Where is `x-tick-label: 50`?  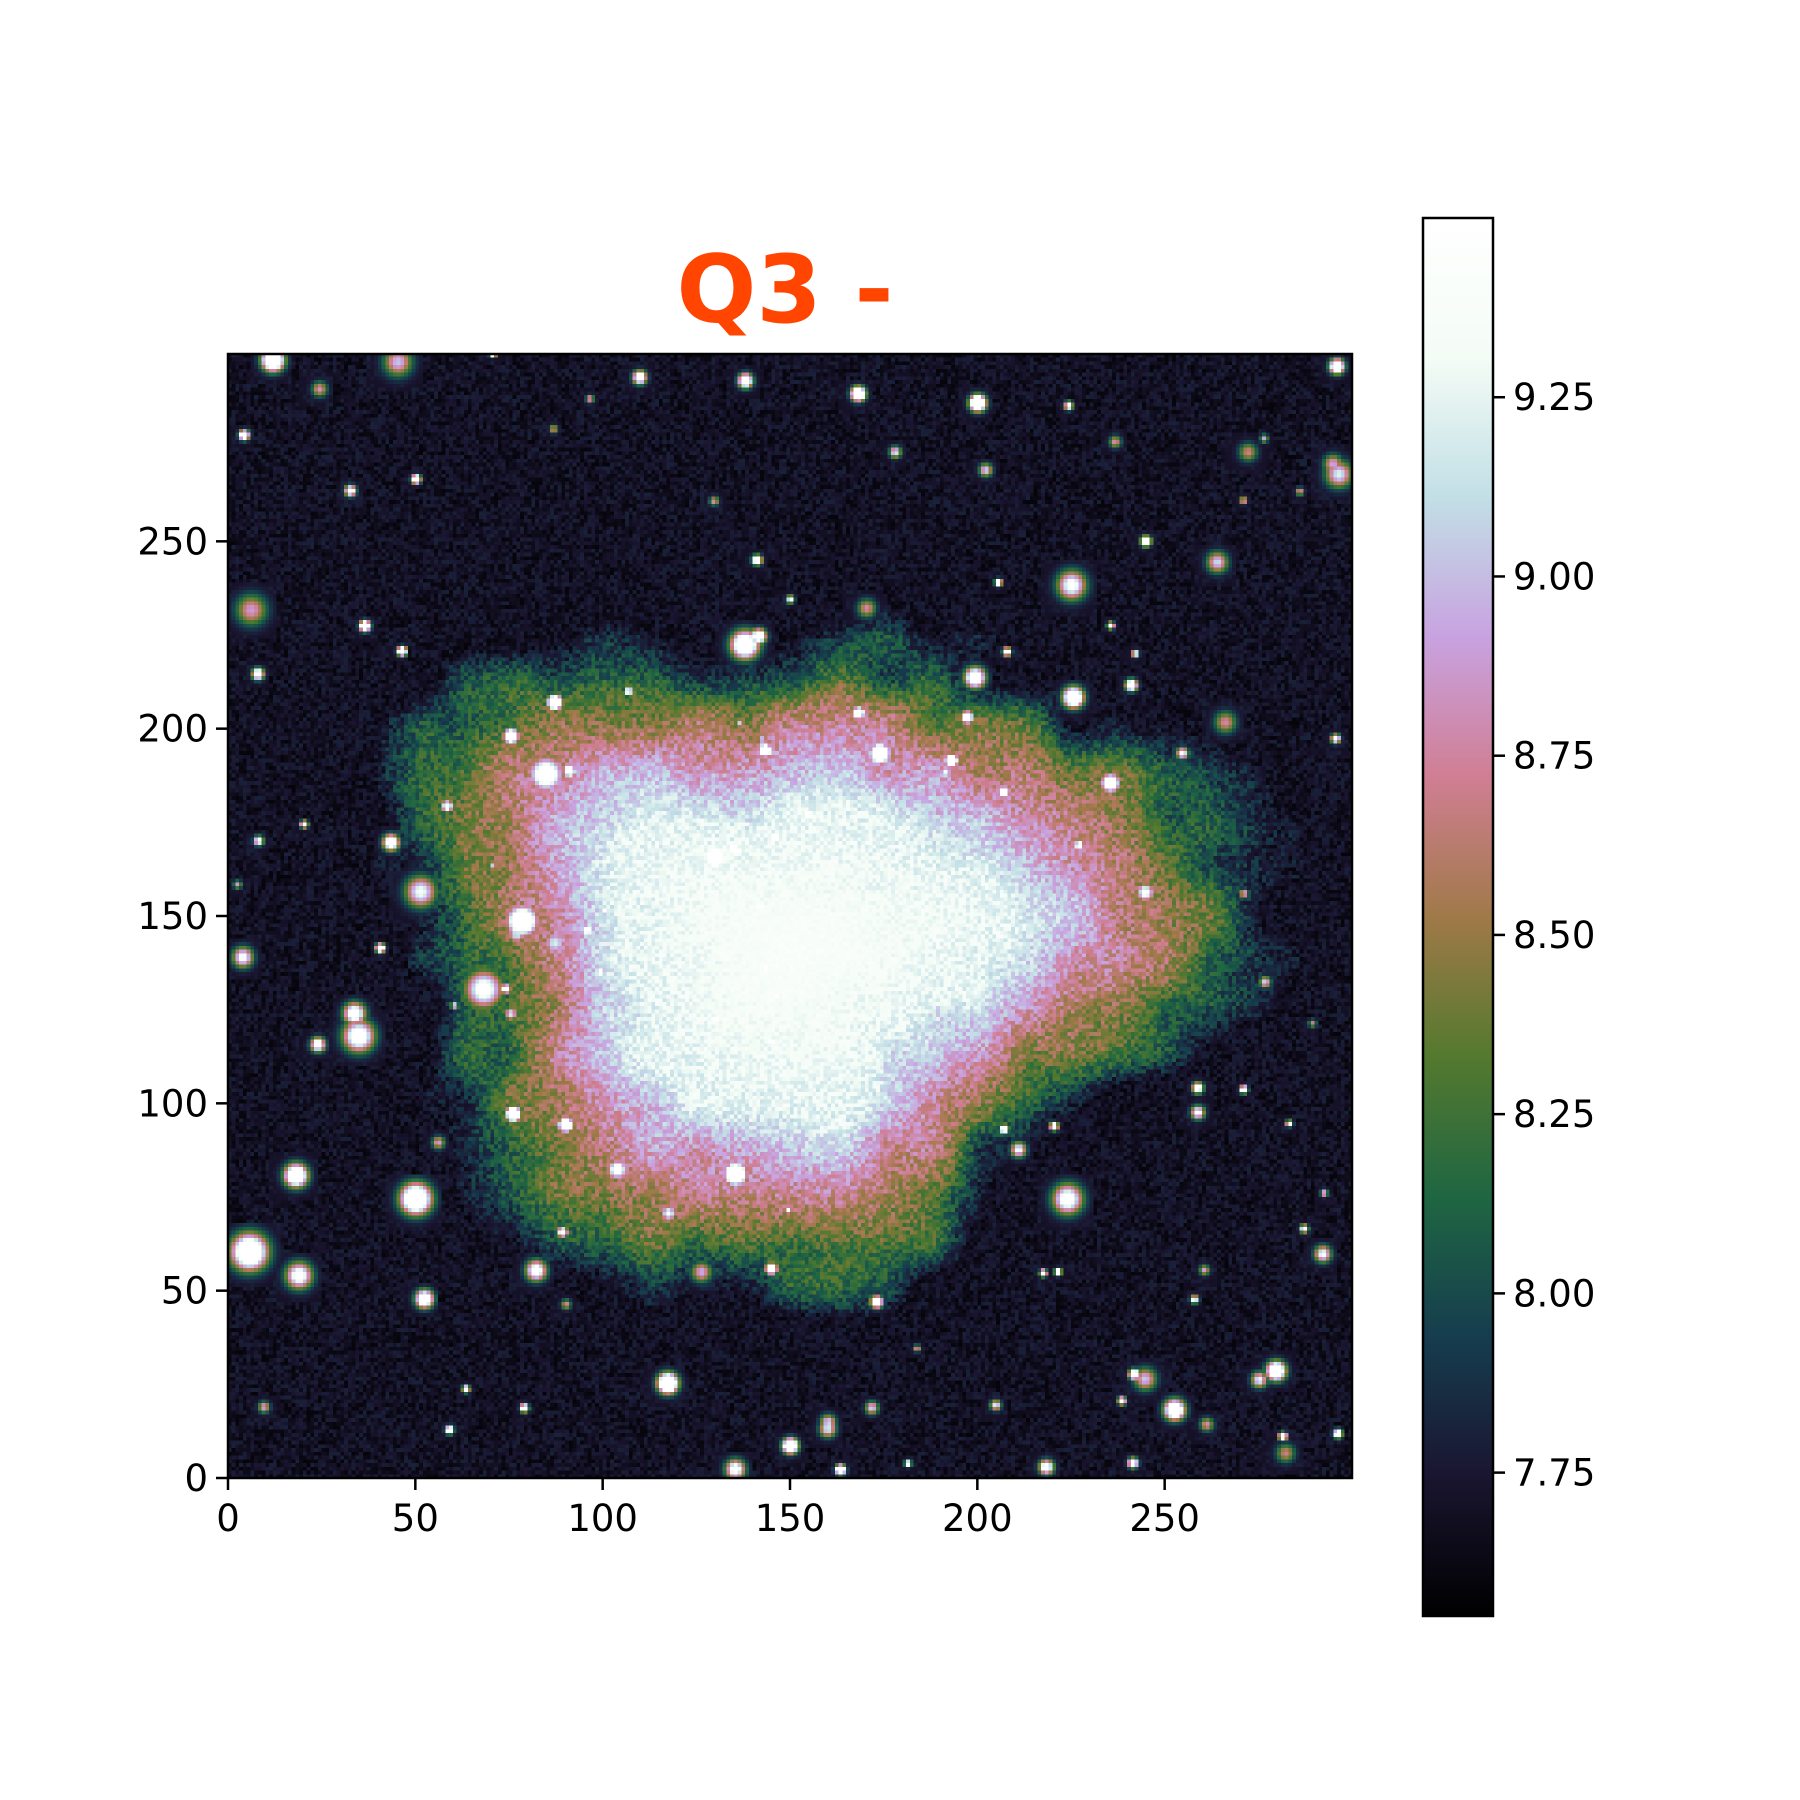 x-tick-label: 50 is located at coordinates (415, 1518).